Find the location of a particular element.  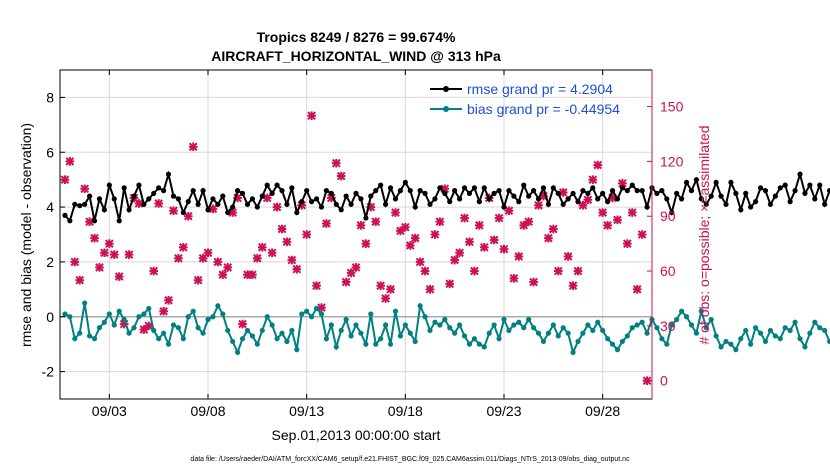

y-tick-label-left: 2 is located at coordinates (50, 262).